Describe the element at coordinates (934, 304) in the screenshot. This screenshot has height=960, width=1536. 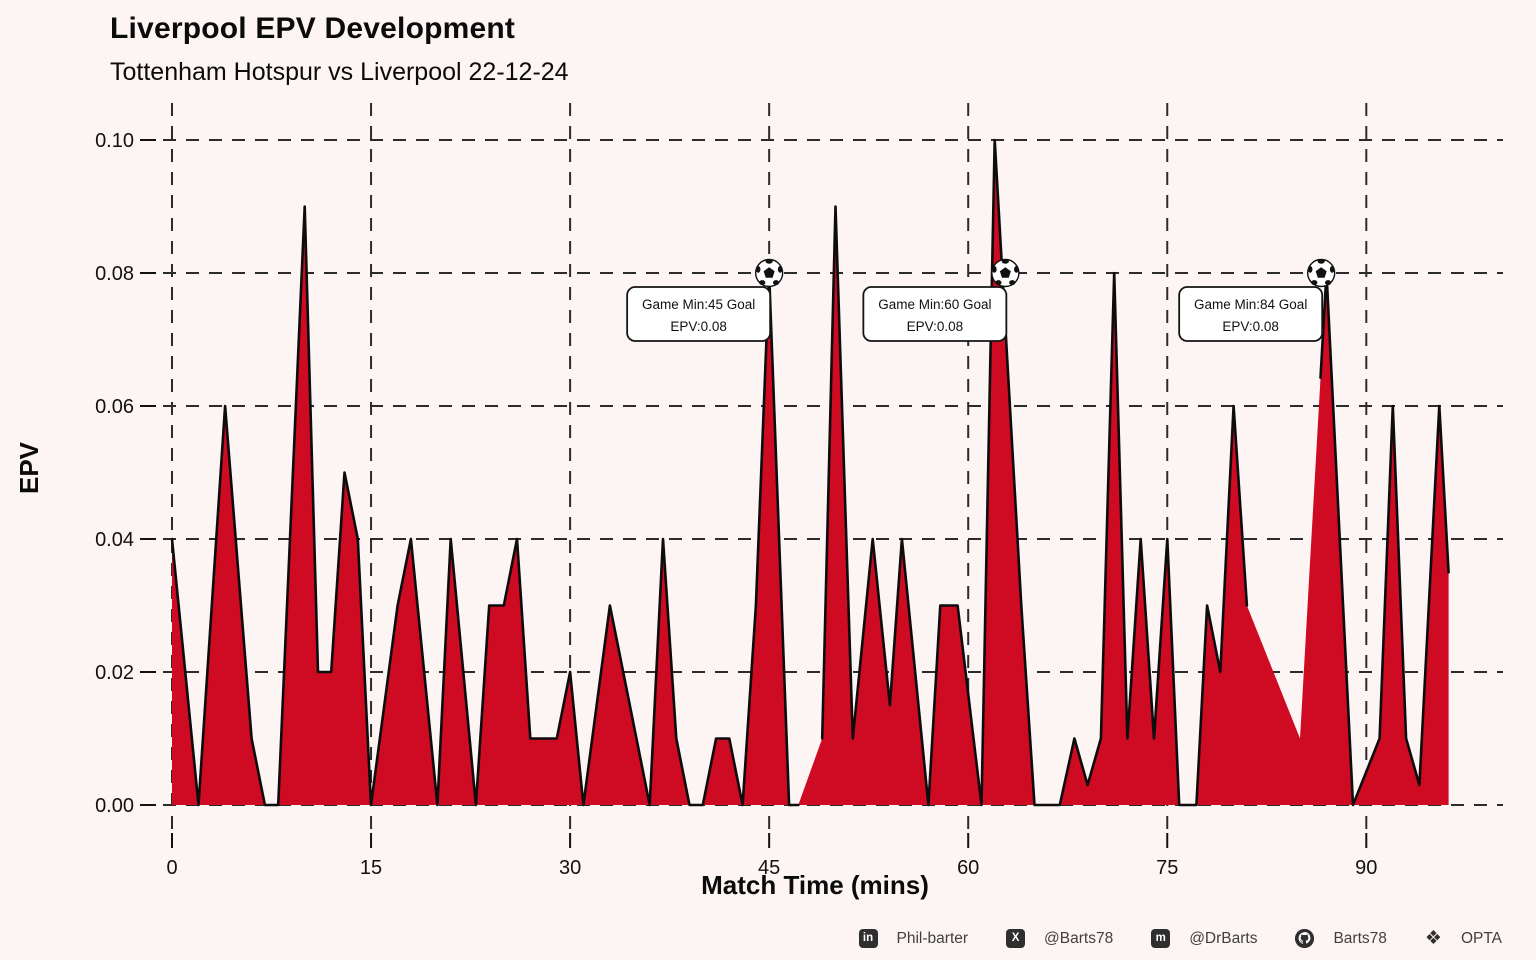
I see `goal-annotation-line1: Game Min:60 Goal` at that location.